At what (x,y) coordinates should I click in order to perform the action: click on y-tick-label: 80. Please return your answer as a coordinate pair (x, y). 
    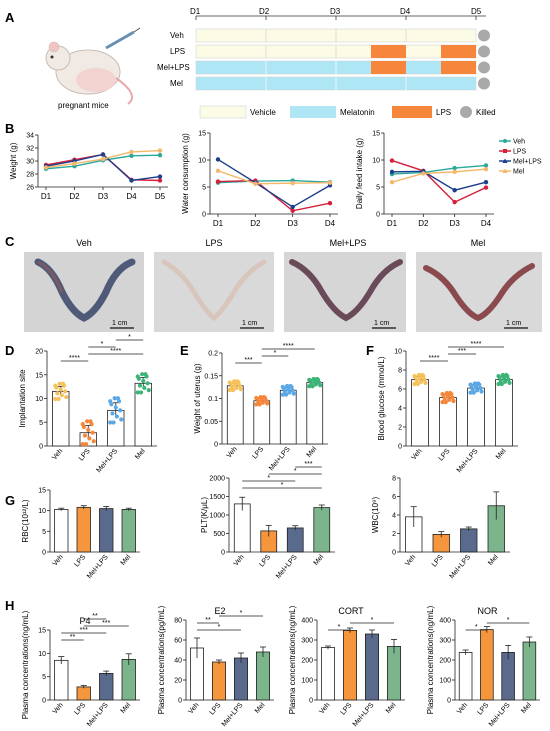
    Looking at the image, I should click on (178, 621).